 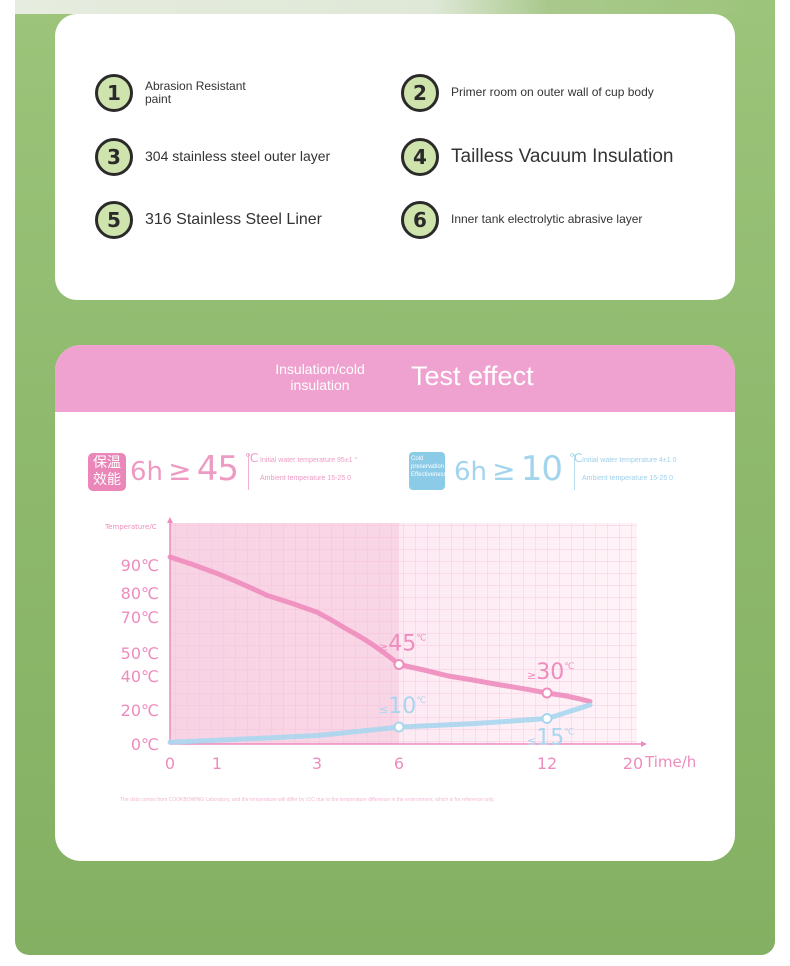 I want to click on card-header: Insulation/cold insulation Test effect, so click(x=395, y=378).